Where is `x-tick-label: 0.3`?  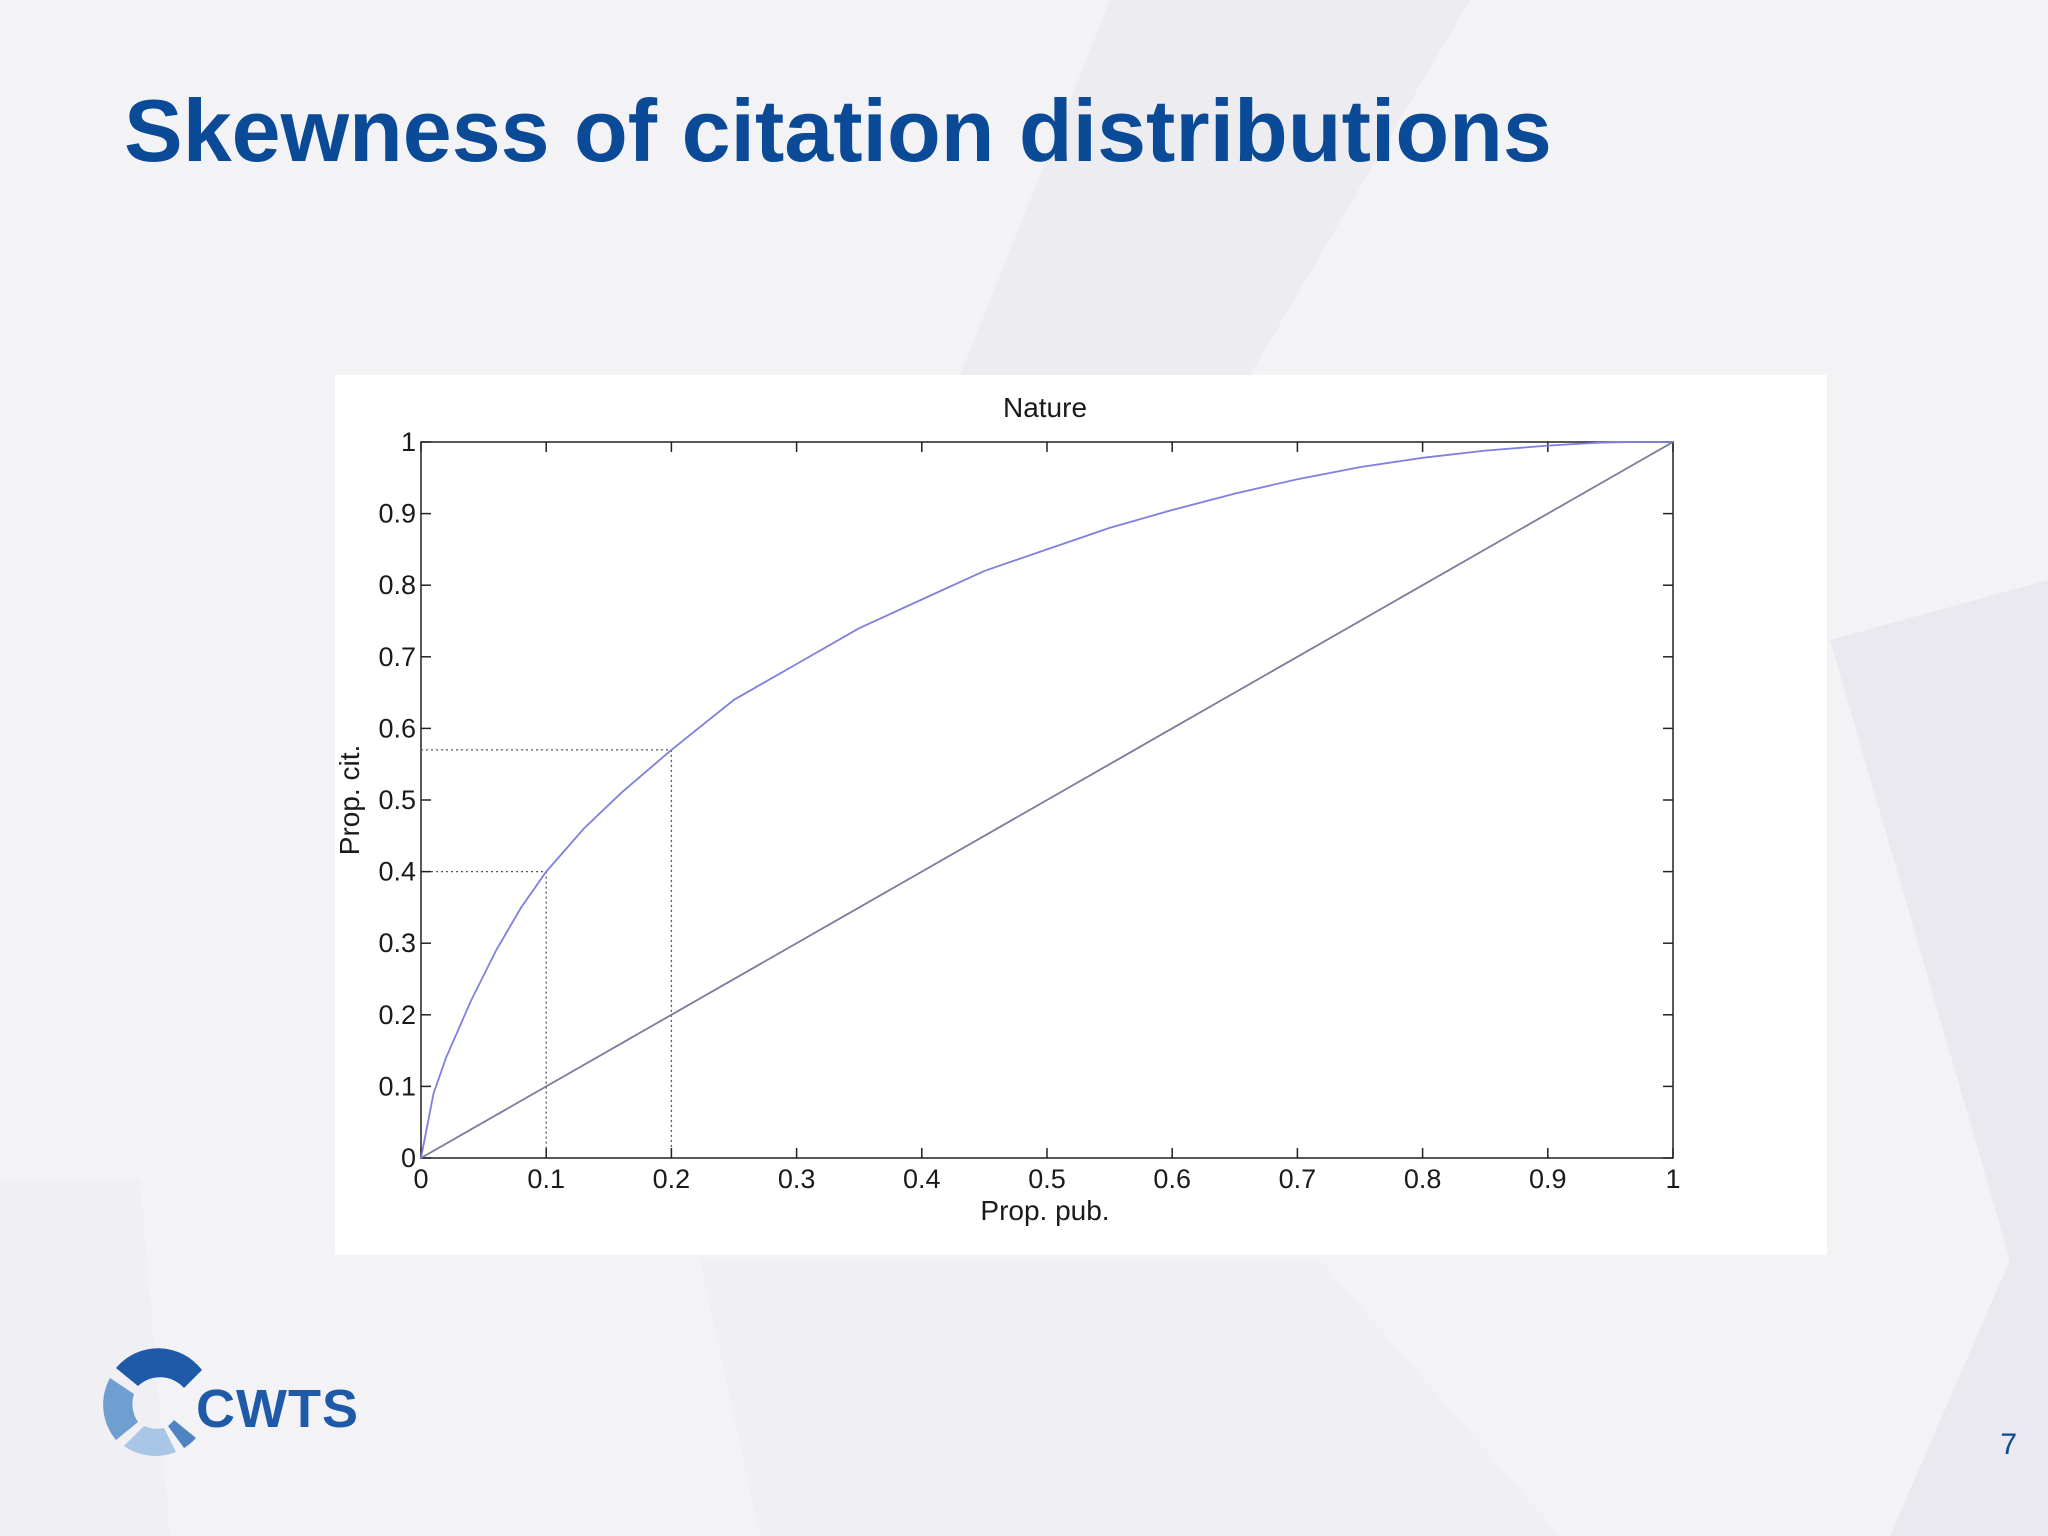
x-tick-label: 0.3 is located at coordinates (797, 1179).